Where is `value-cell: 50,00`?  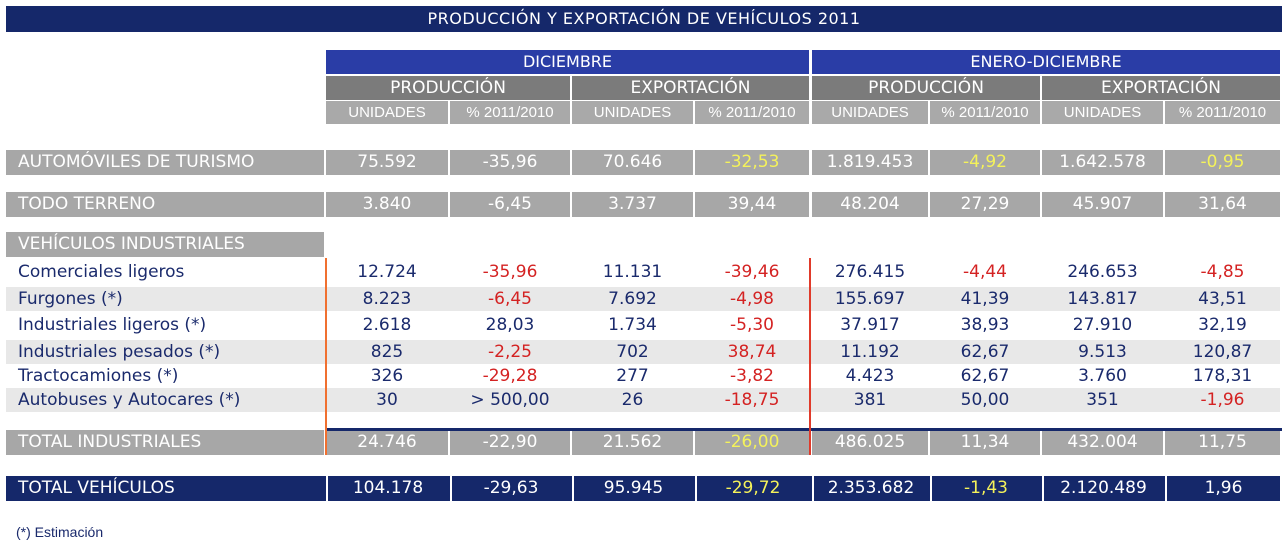
value-cell: 50,00 is located at coordinates (985, 400).